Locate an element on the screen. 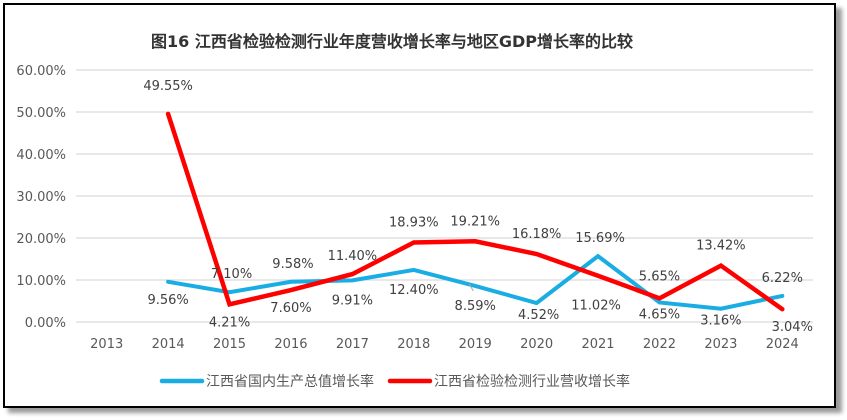  x-tick-label: 2021 is located at coordinates (597, 344).